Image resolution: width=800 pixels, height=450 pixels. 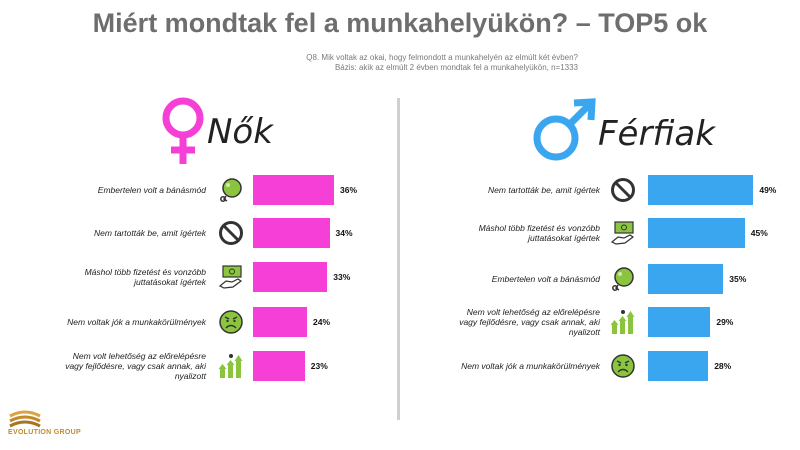 What do you see at coordinates (768, 190) in the screenshot?
I see `data-label: 49%` at bounding box center [768, 190].